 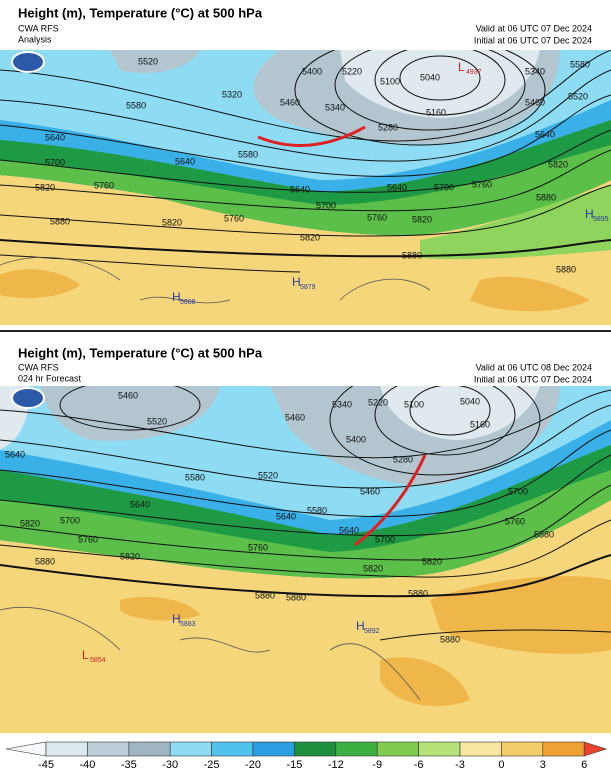 I want to click on contour-label: 5160, so click(x=480, y=424).